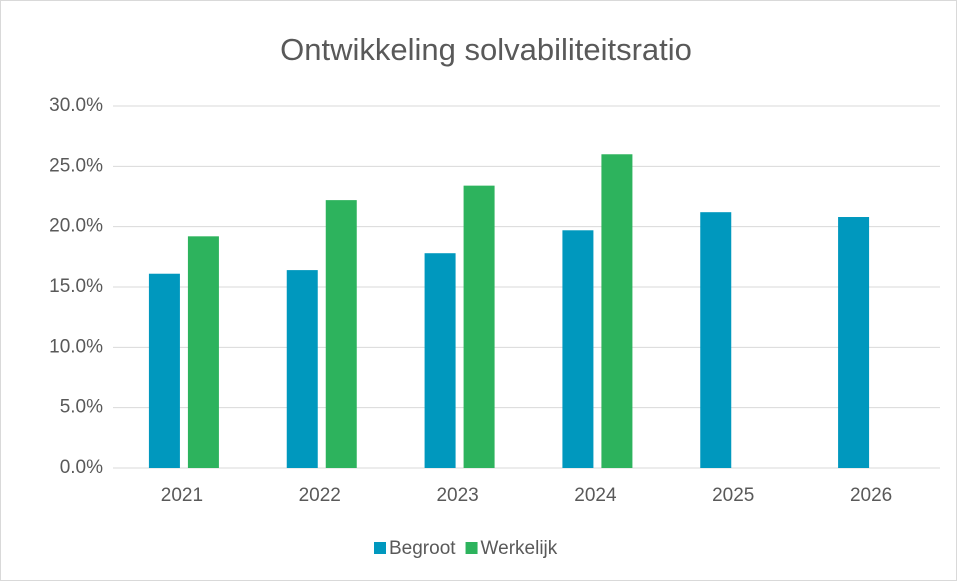 The height and width of the screenshot is (581, 957). What do you see at coordinates (486, 49) in the screenshot?
I see `chart-title: Ontwikkeling solvabiliteitsratio` at bounding box center [486, 49].